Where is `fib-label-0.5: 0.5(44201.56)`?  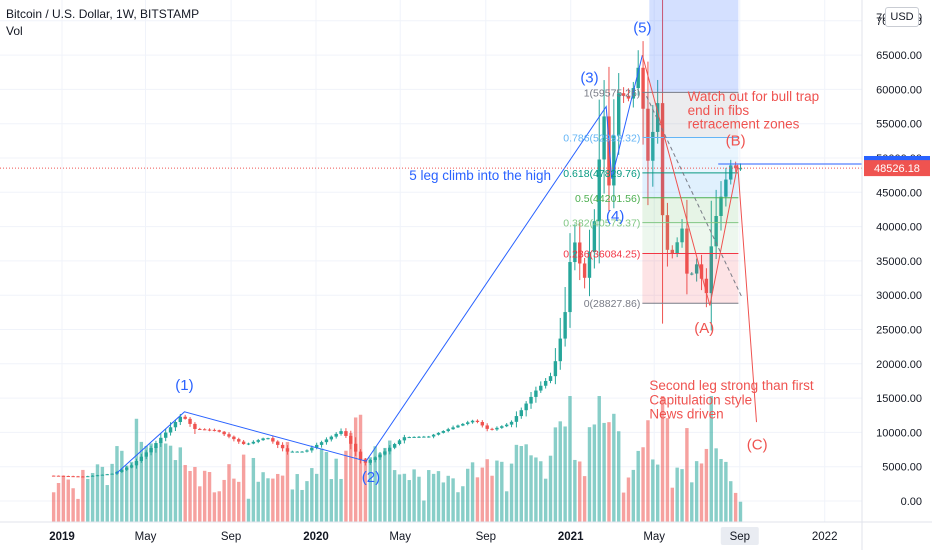 fib-label-0.5: 0.5(44201.56) is located at coordinates (607, 199).